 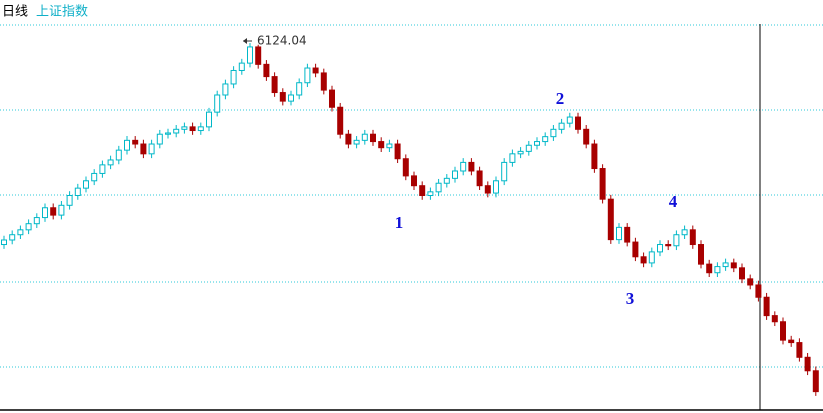 I want to click on wave-label: 4, so click(x=673, y=201).